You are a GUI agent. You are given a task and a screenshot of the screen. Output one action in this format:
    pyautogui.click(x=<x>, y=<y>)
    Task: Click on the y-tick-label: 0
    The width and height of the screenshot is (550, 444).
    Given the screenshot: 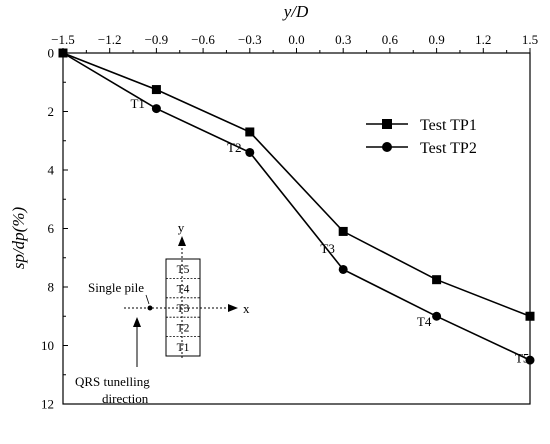 What is the action you would take?
    pyautogui.click(x=51, y=53)
    